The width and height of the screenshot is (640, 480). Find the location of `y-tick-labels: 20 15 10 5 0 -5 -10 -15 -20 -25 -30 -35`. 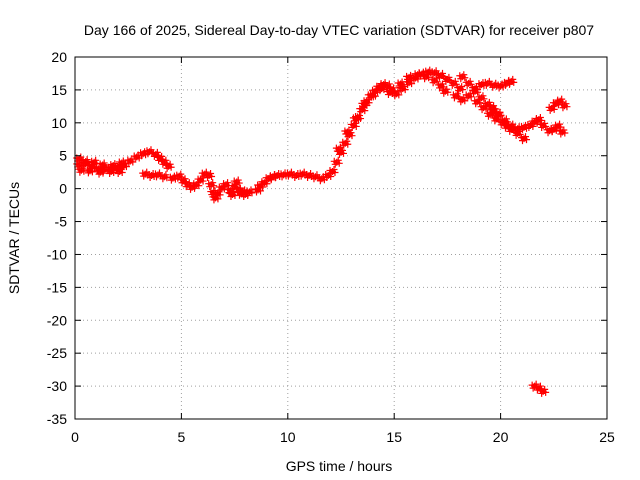

y-tick-labels: 20 15 10 5 0 -5 -10 -15 -20 -25 -30 -35 is located at coordinates (57, 238).